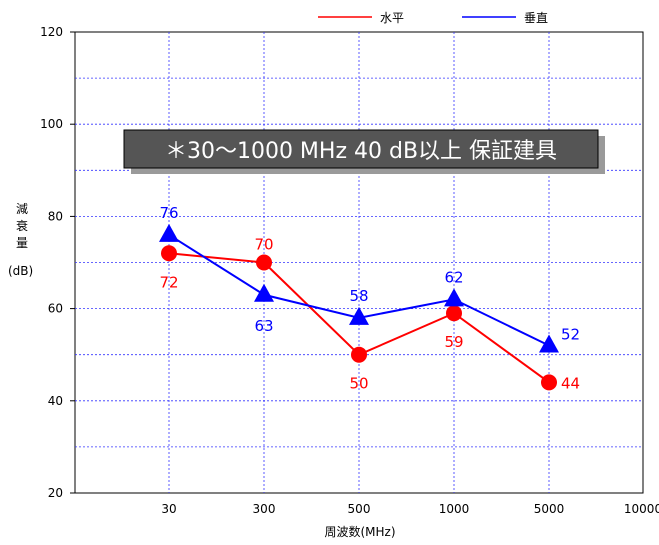 Image resolution: width=659 pixels, height=545 pixels. Describe the element at coordinates (22, 225) in the screenshot. I see `y-axis-label-char-2: 衰` at that location.